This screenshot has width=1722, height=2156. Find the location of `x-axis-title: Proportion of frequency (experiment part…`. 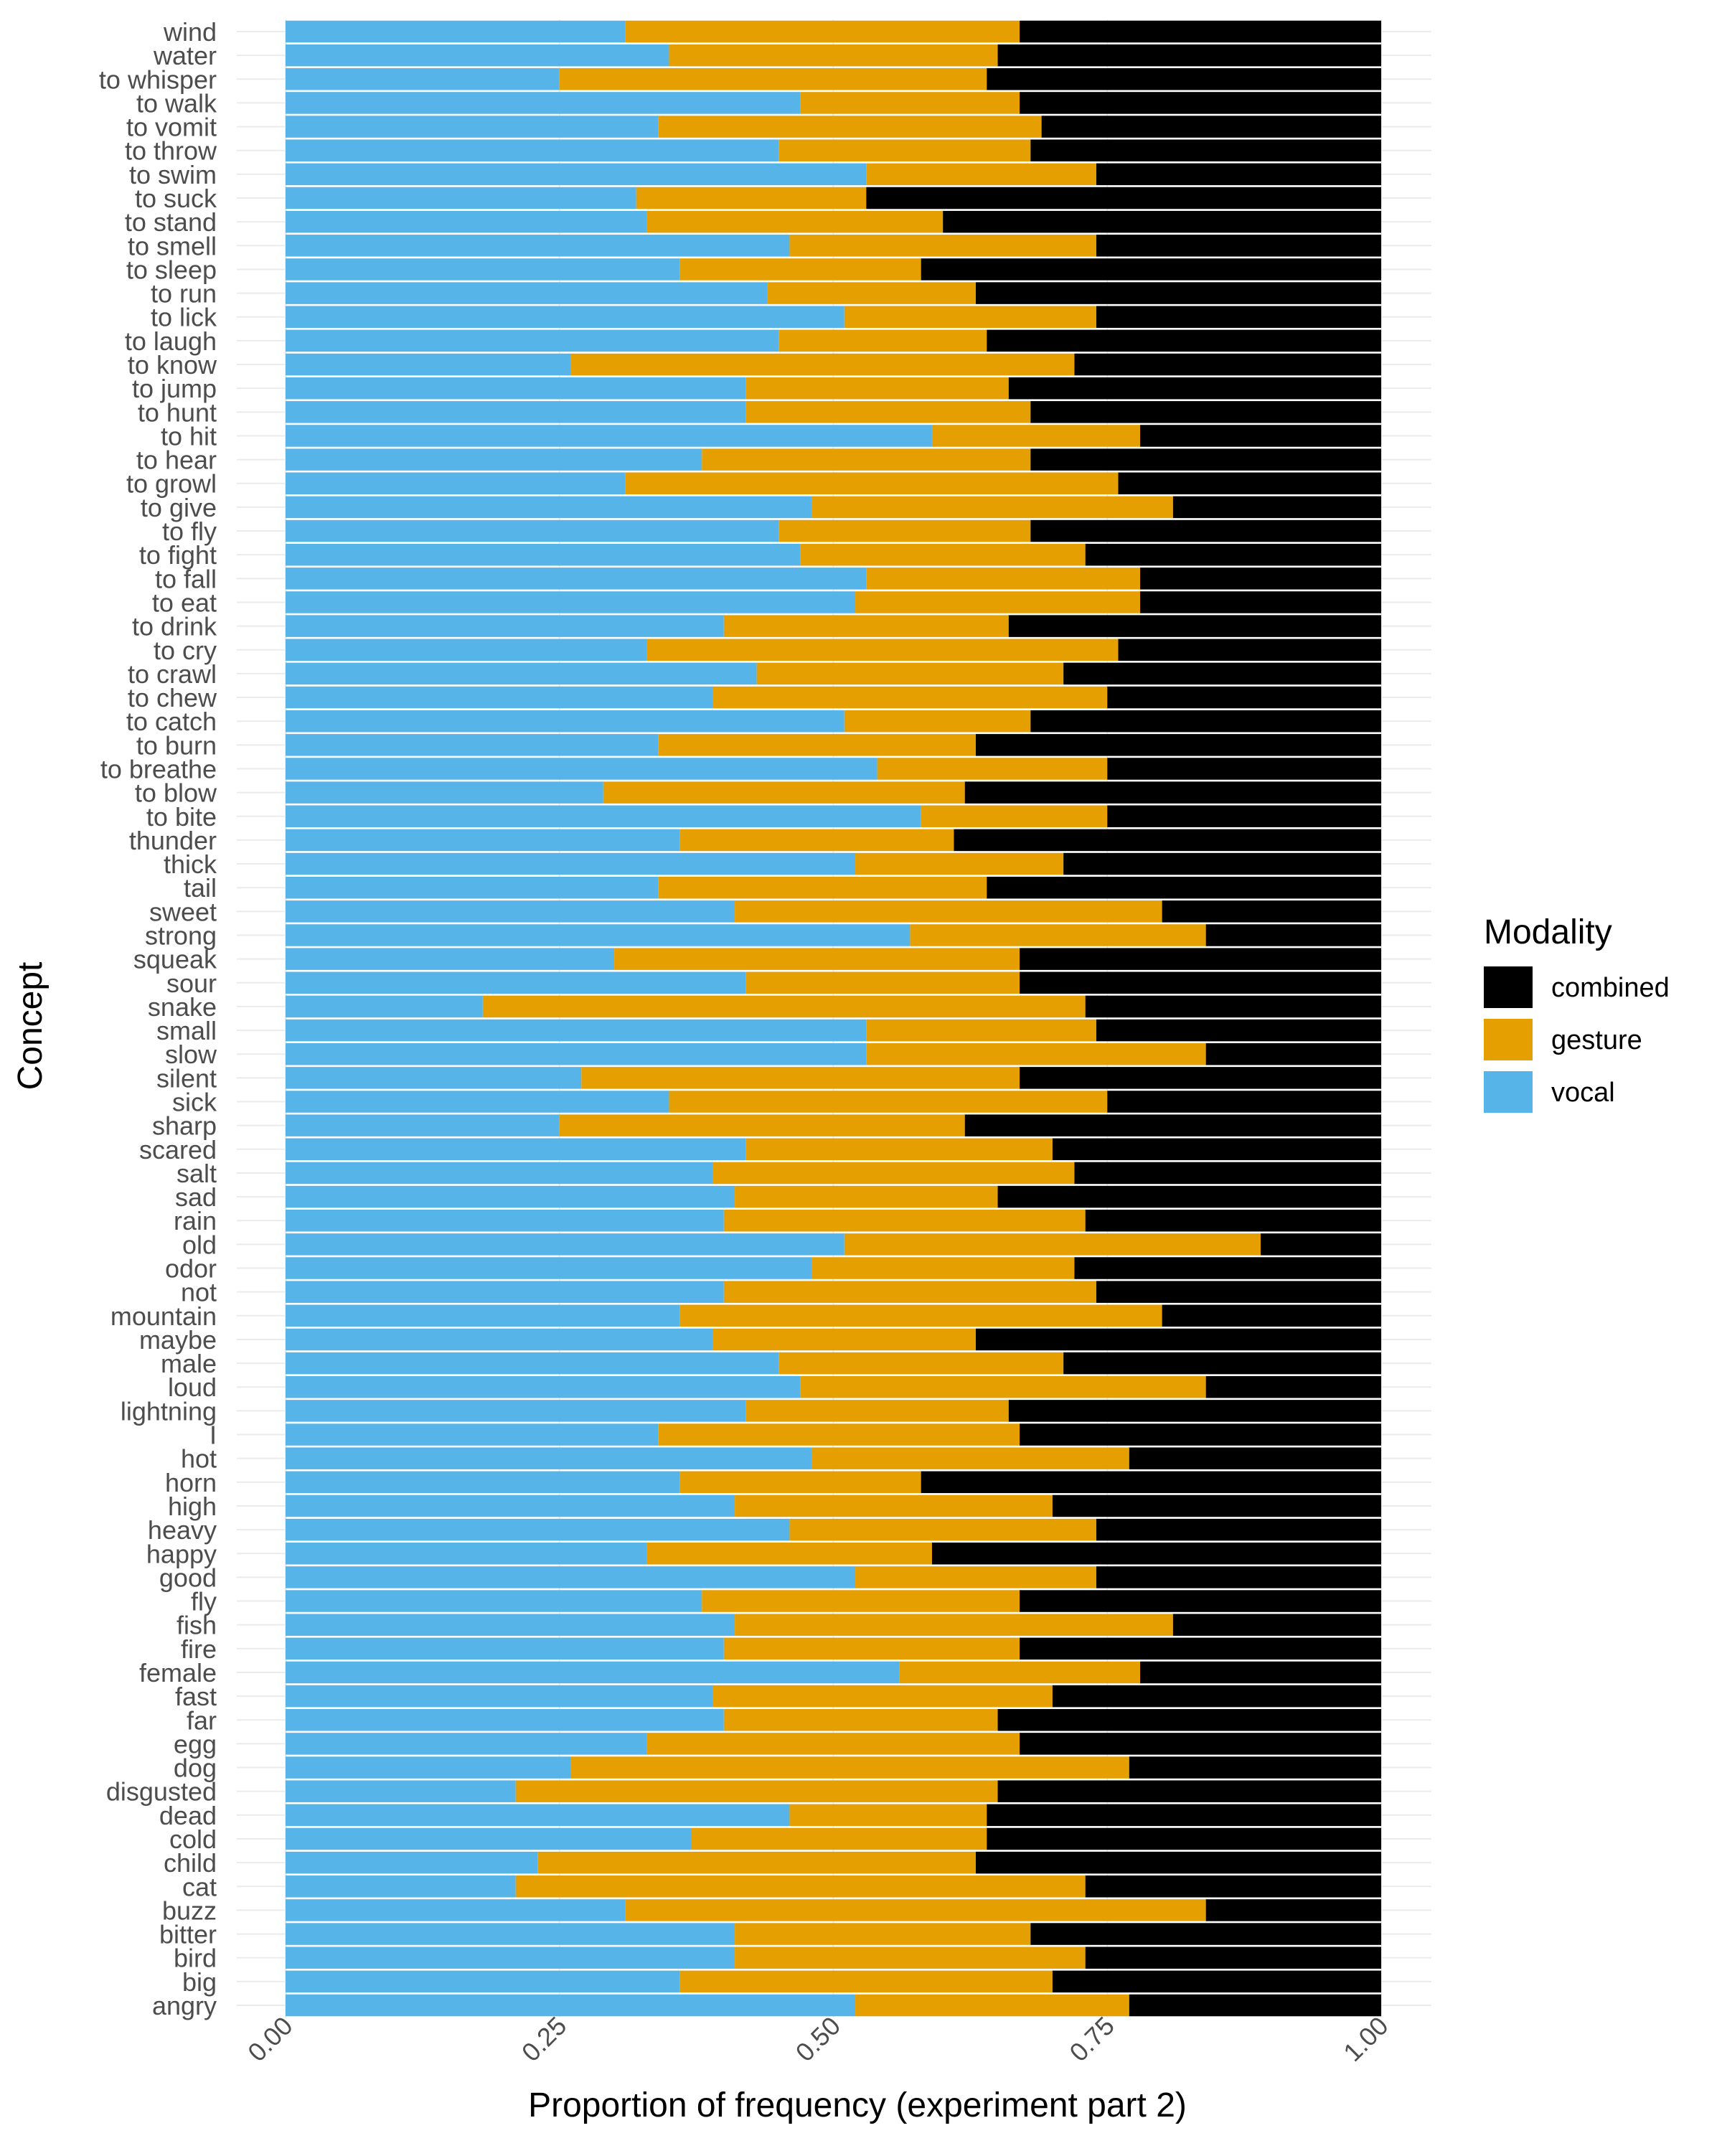

x-axis-title: Proportion of frequency (experiment part… is located at coordinates (858, 2105).